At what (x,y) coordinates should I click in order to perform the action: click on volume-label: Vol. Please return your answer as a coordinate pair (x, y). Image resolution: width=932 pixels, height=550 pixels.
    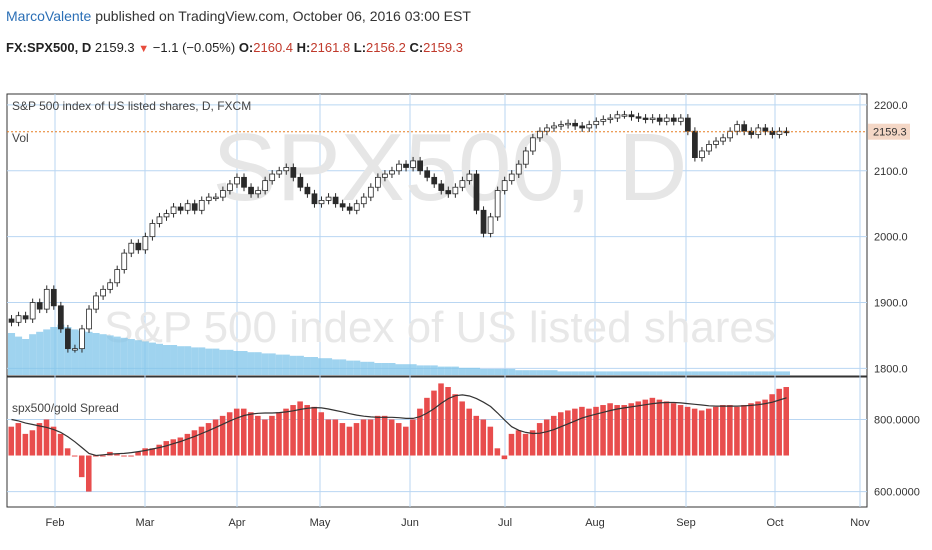
    Looking at the image, I should click on (20, 138).